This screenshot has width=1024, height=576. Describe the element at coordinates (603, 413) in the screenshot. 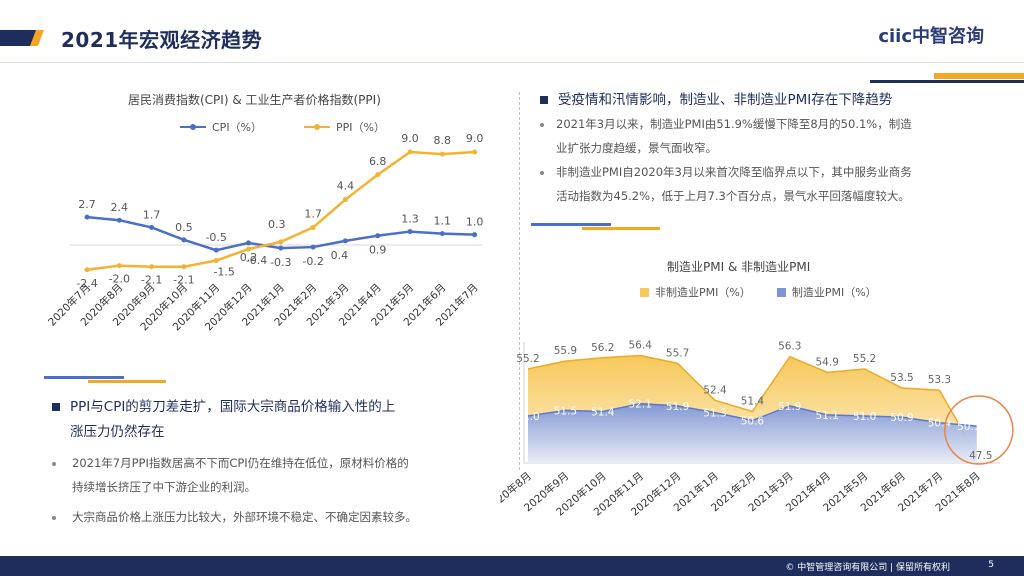

I see `mfg-data-label: 51.4` at that location.